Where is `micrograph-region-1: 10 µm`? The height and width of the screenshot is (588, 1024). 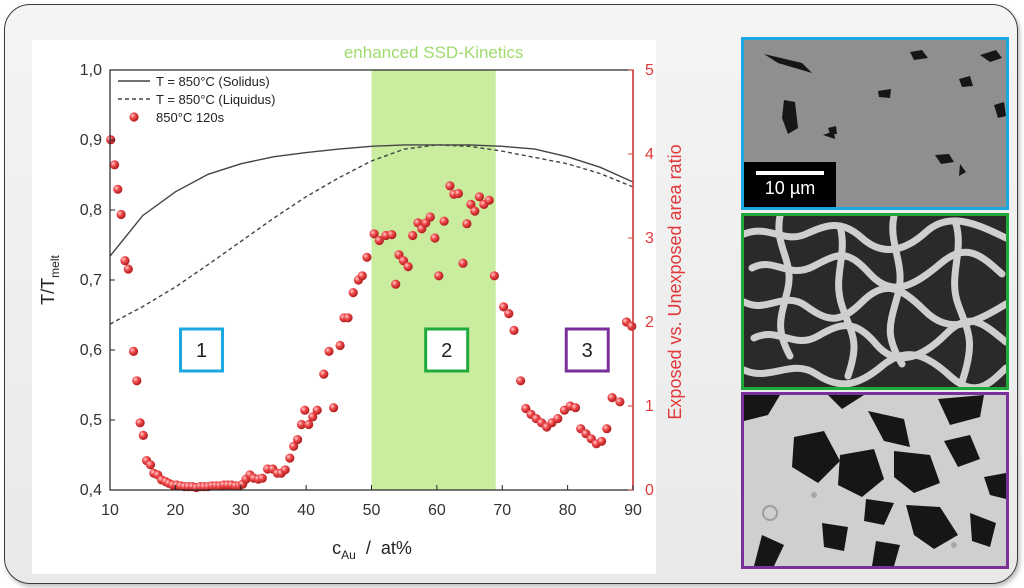 micrograph-region-1: 10 µm is located at coordinates (875, 123).